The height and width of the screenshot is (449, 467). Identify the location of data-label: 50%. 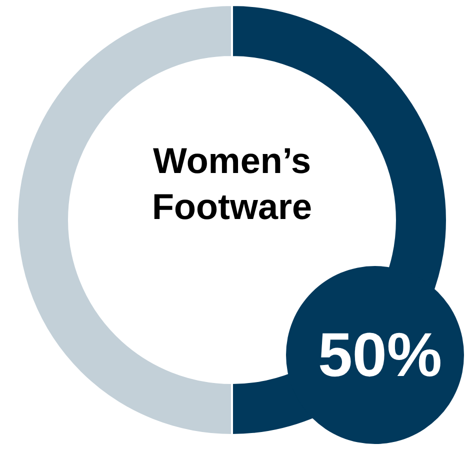
(380, 355).